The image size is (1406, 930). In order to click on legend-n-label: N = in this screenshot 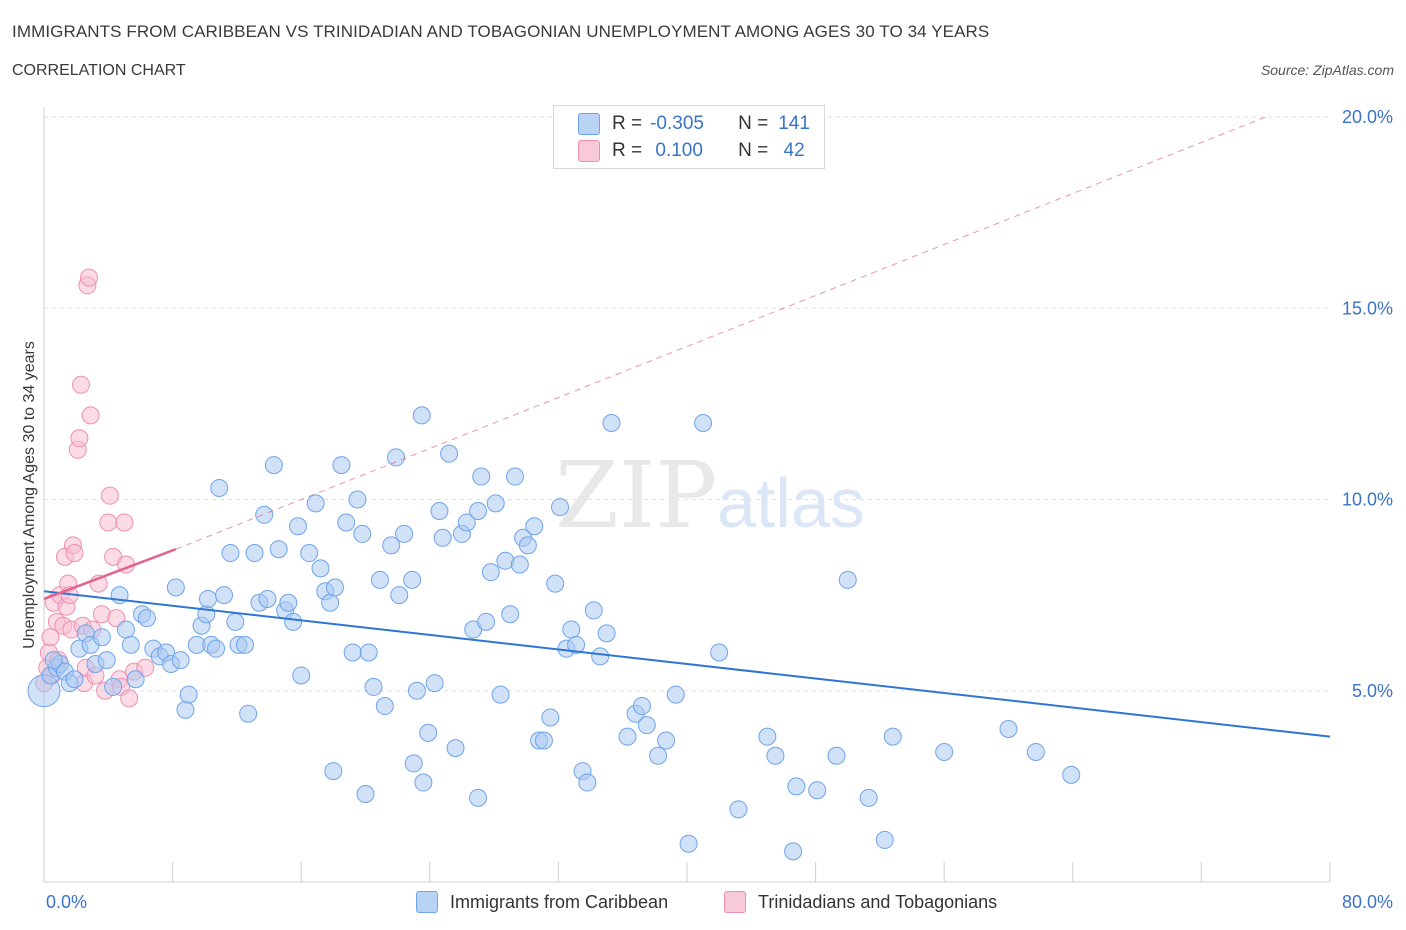, I will do `click(753, 123)`.